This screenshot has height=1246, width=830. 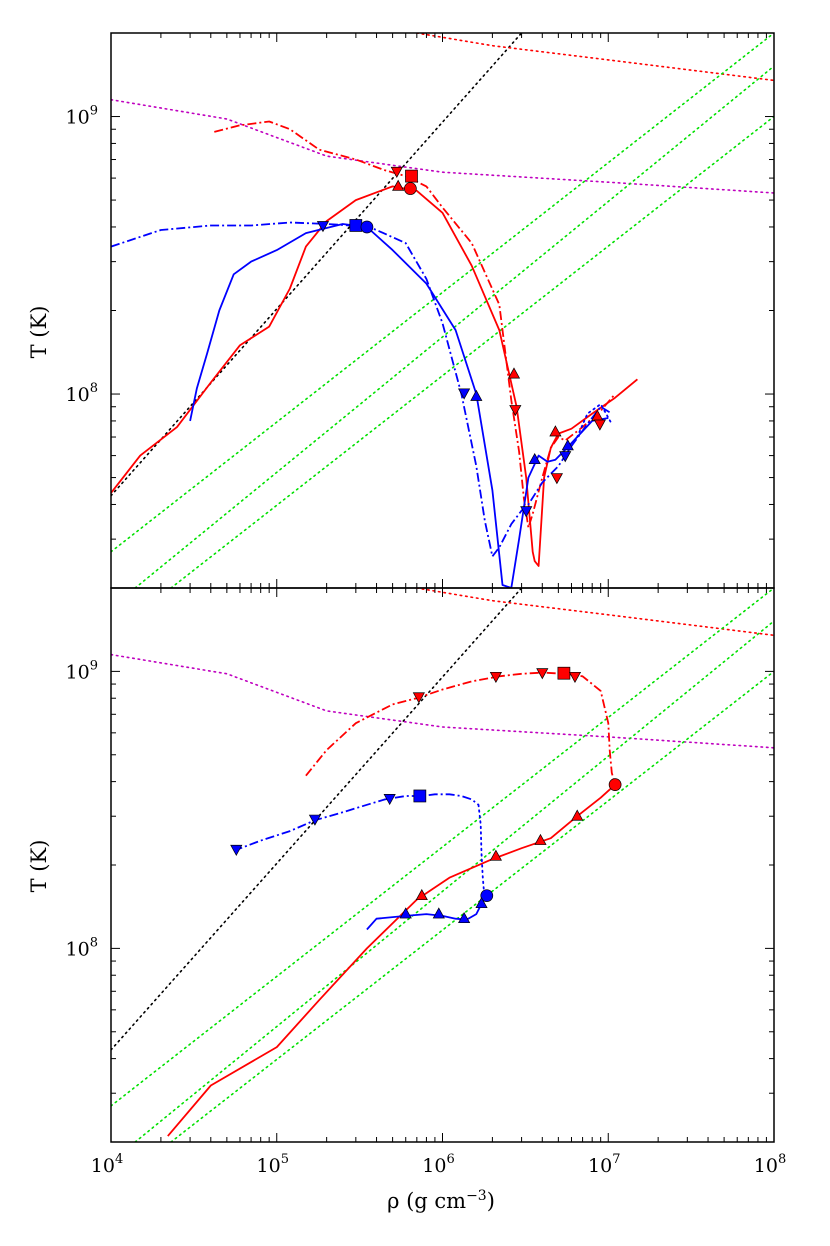 I want to click on series-red-dashdot-bottom, so click(x=460, y=728).